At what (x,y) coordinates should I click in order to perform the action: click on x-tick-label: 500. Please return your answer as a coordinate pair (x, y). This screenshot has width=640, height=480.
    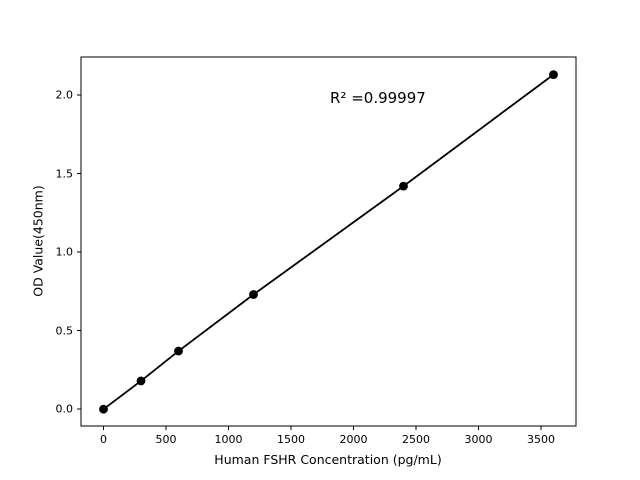
    Looking at the image, I should click on (166, 439).